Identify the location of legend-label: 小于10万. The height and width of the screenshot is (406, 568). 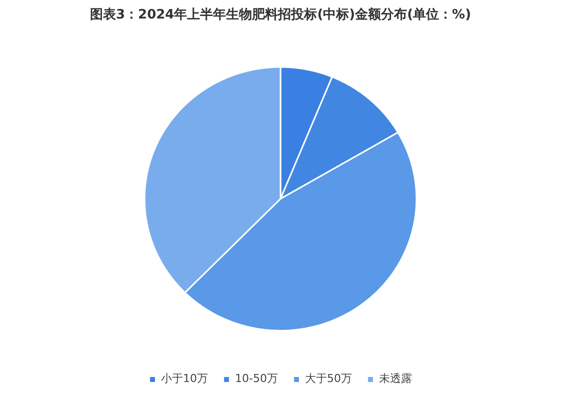
(184, 378).